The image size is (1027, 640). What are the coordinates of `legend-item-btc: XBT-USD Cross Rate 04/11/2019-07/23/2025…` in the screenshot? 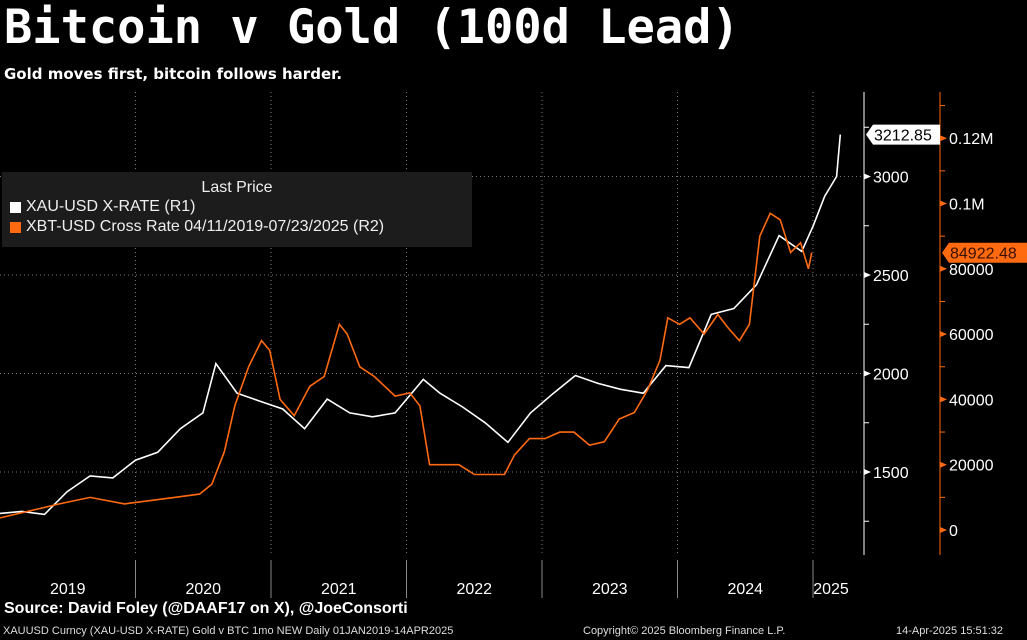 It's located at (241, 227).